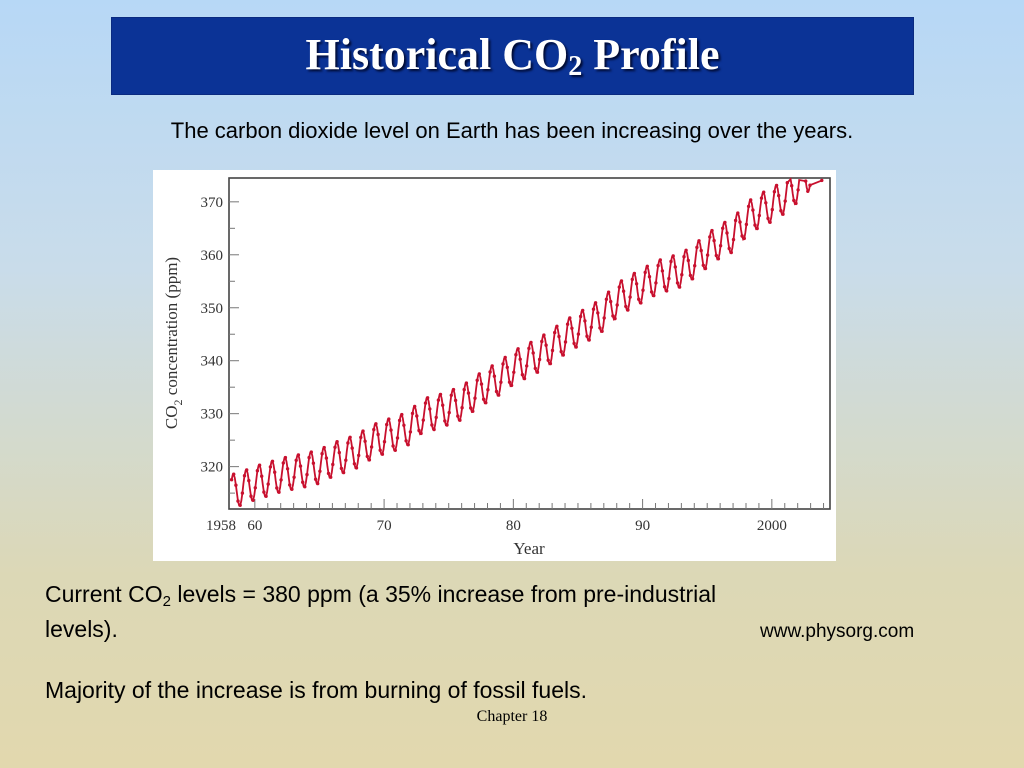 The width and height of the screenshot is (1024, 768). Describe the element at coordinates (642, 526) in the screenshot. I see `x-tick-label: 90` at that location.